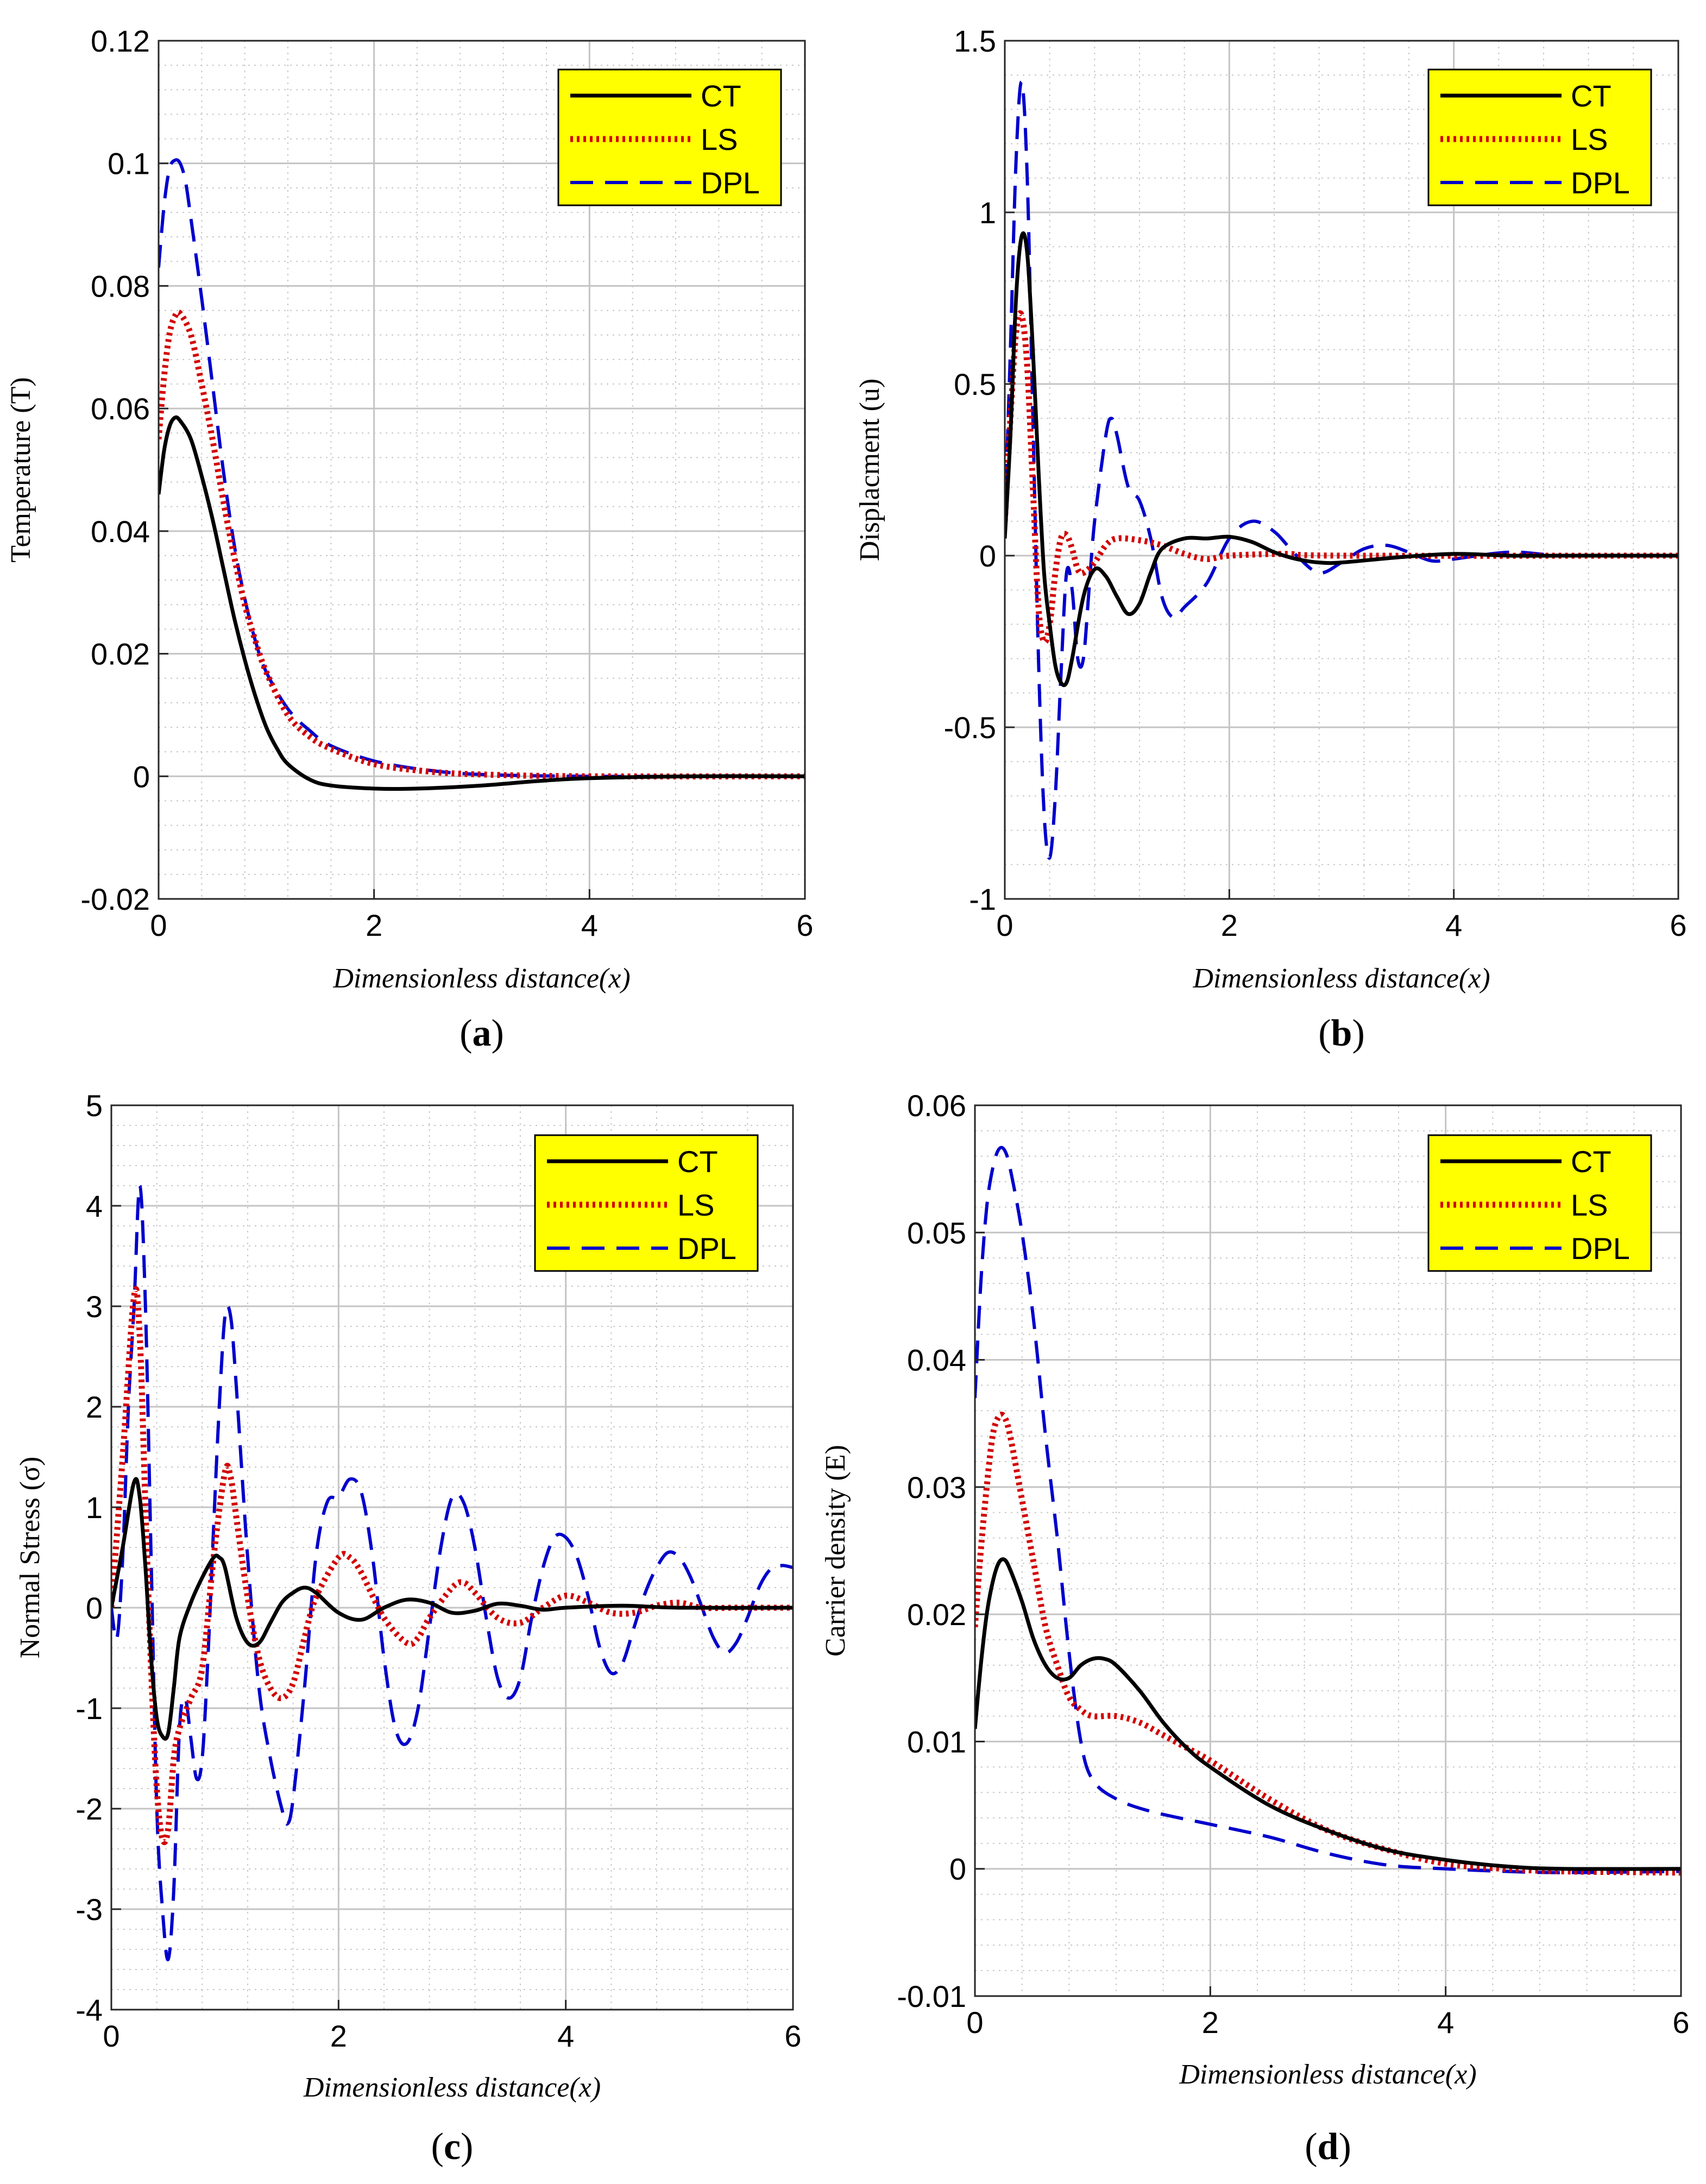 The width and height of the screenshot is (1706, 2184). Describe the element at coordinates (932, 1996) in the screenshot. I see `y-tick-label: -0.01` at that location.